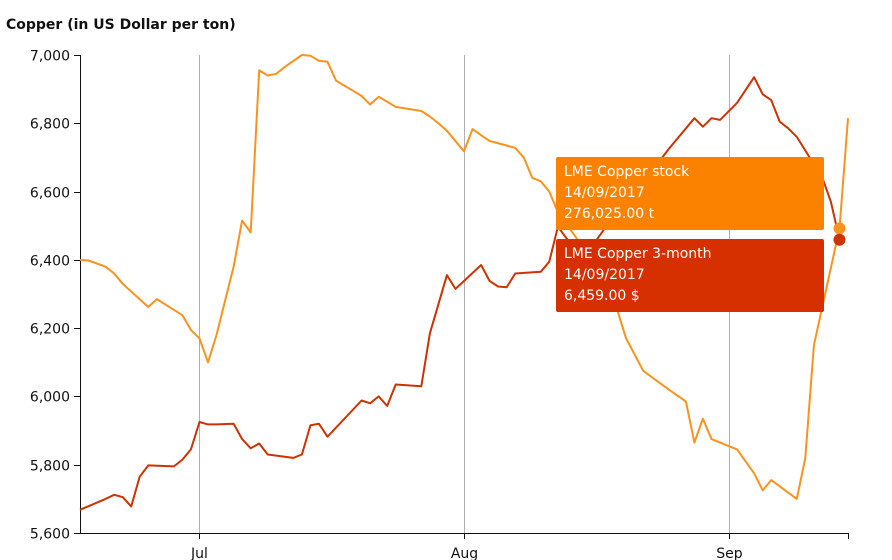 The image size is (892, 560). I want to click on y-tick-label: 5,600, so click(50, 535).